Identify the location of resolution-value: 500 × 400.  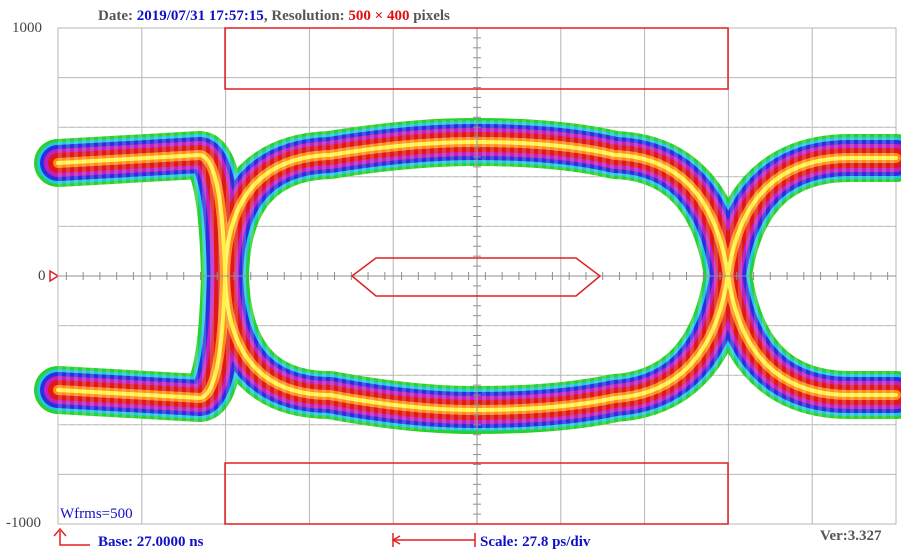
(379, 16).